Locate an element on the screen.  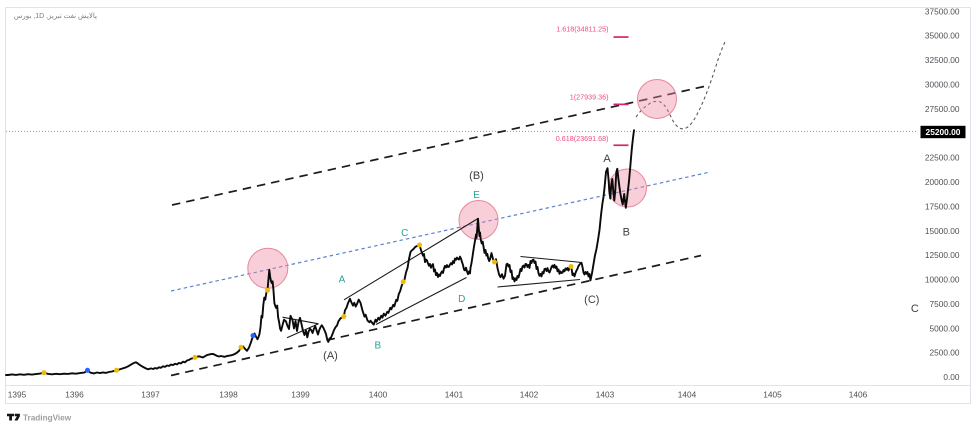
svg-text: TradingView is located at coordinates (47, 417).